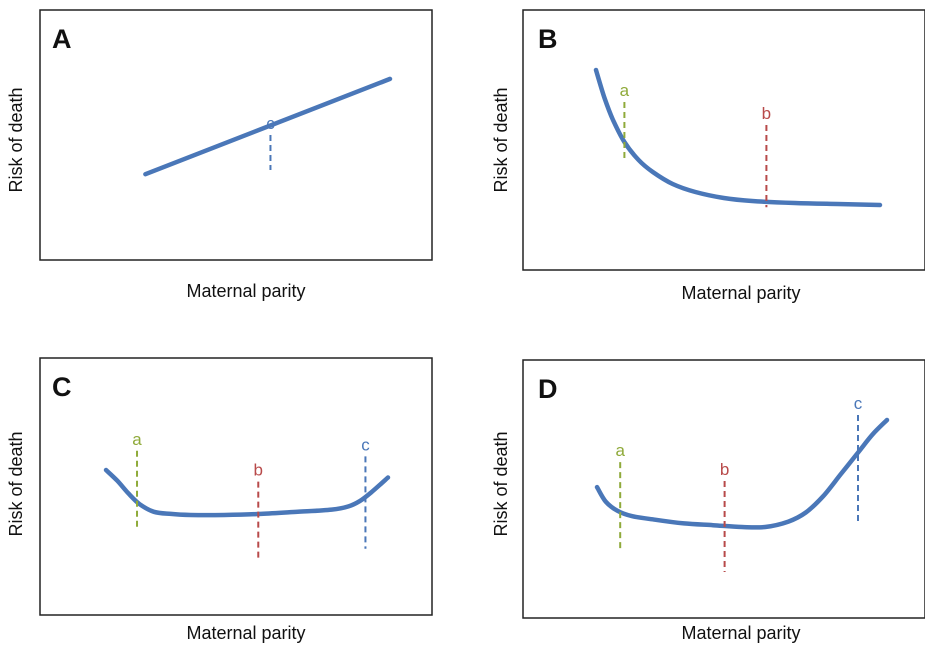 This screenshot has height=645, width=925. I want to click on panel-letter: D, so click(548, 389).